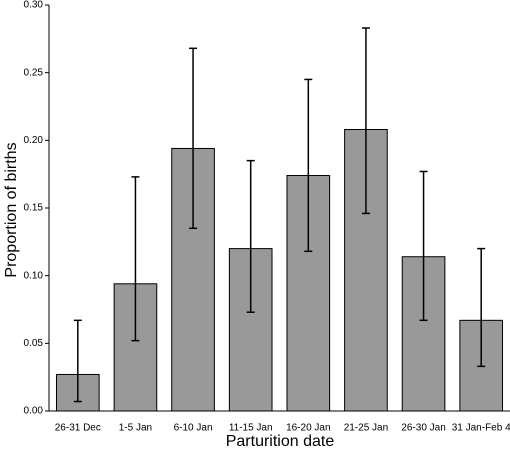  I want to click on x-tick-label: 31 Jan-Feb 4, so click(481, 428).